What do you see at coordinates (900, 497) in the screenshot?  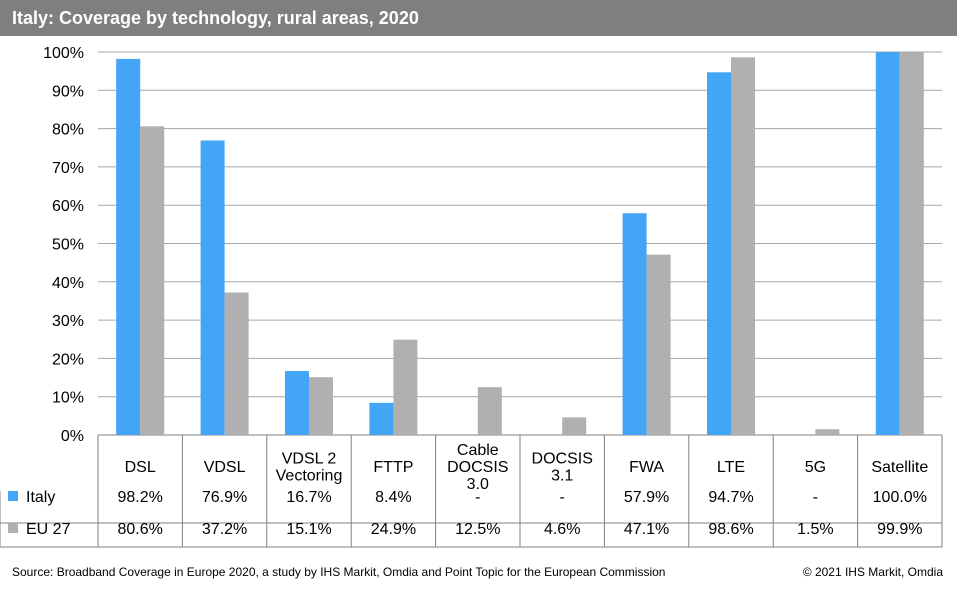 I see `data-label: 100.0%` at bounding box center [900, 497].